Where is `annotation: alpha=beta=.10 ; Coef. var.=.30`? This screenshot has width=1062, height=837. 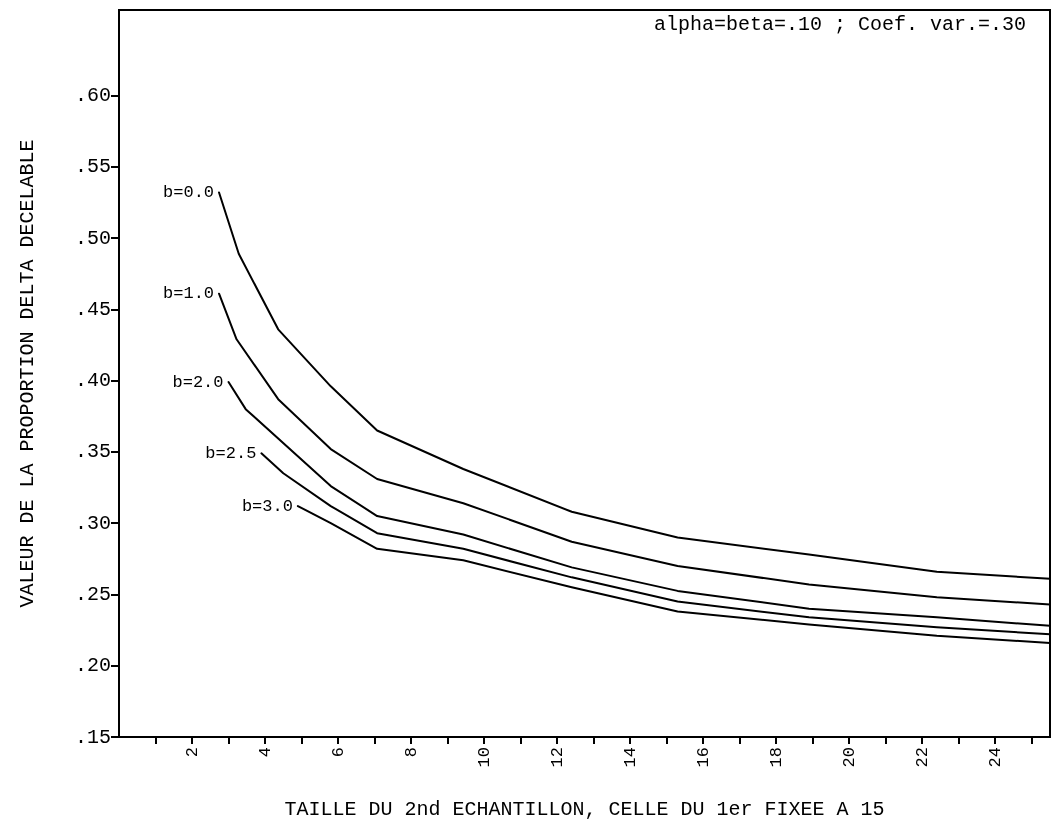 annotation: alpha=beta=.10 ; Coef. var.=.30 is located at coordinates (839, 24).